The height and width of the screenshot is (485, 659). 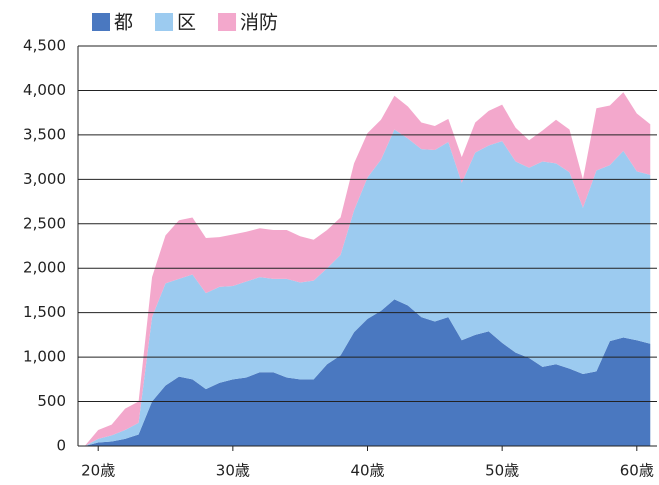 What do you see at coordinates (98, 471) in the screenshot?
I see `x-tick-label: 20歳` at bounding box center [98, 471].